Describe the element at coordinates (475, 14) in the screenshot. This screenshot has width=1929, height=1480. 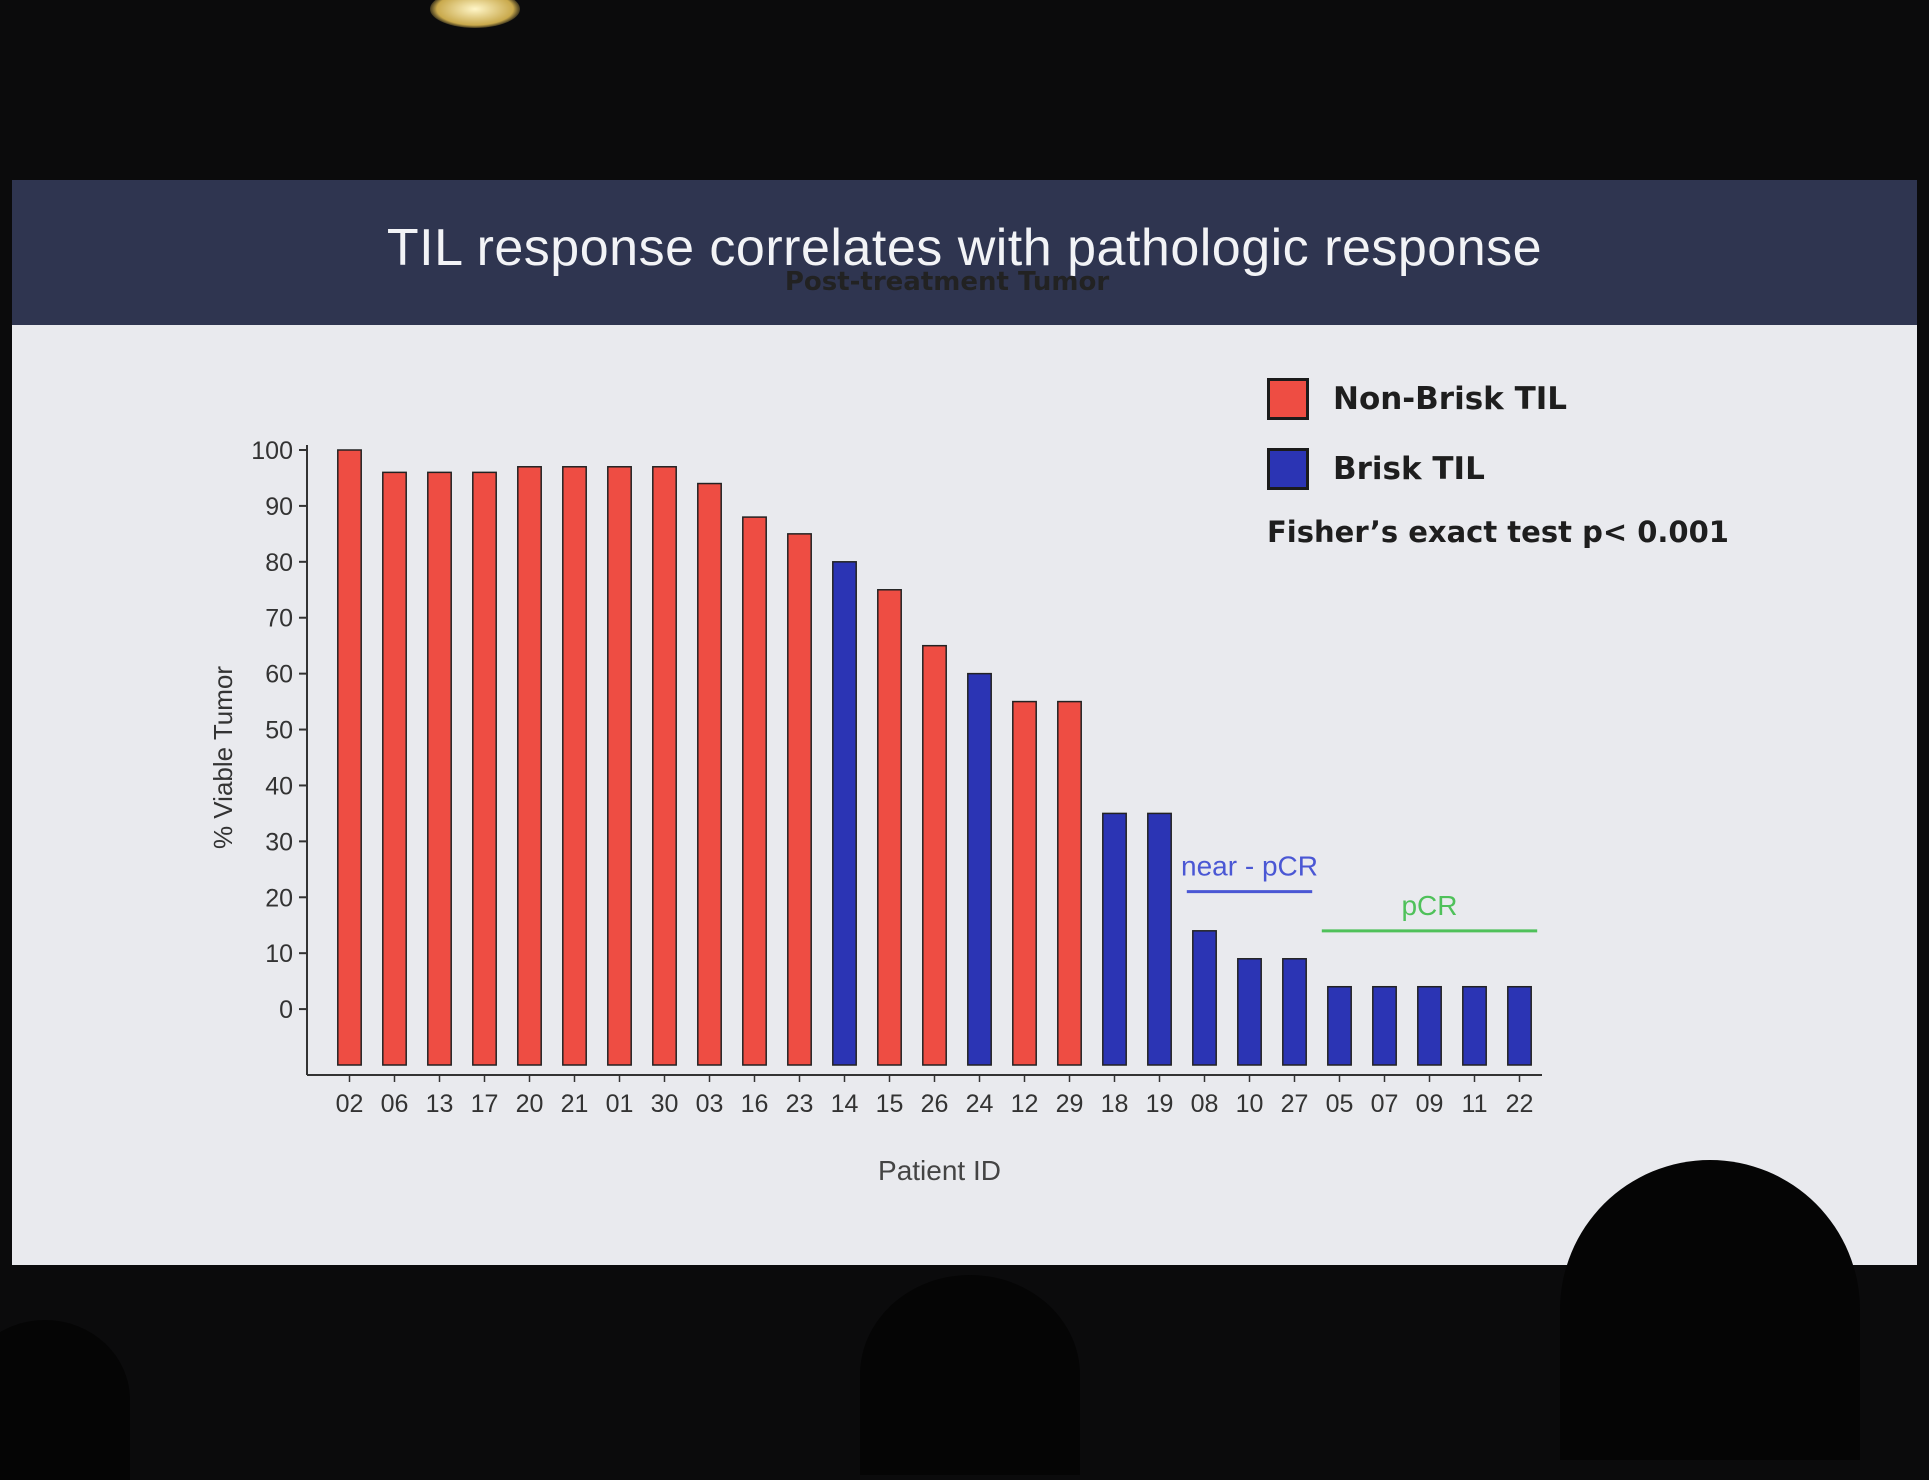
I see `ceiling-light` at that location.